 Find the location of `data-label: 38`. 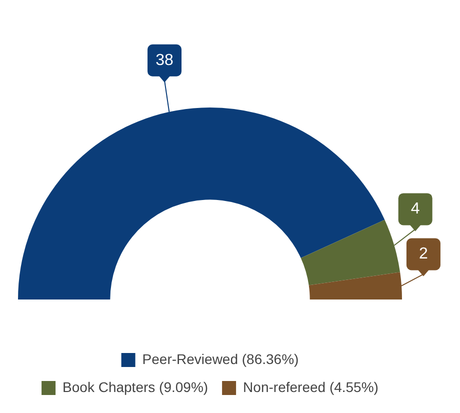

data-label: 38 is located at coordinates (165, 60).